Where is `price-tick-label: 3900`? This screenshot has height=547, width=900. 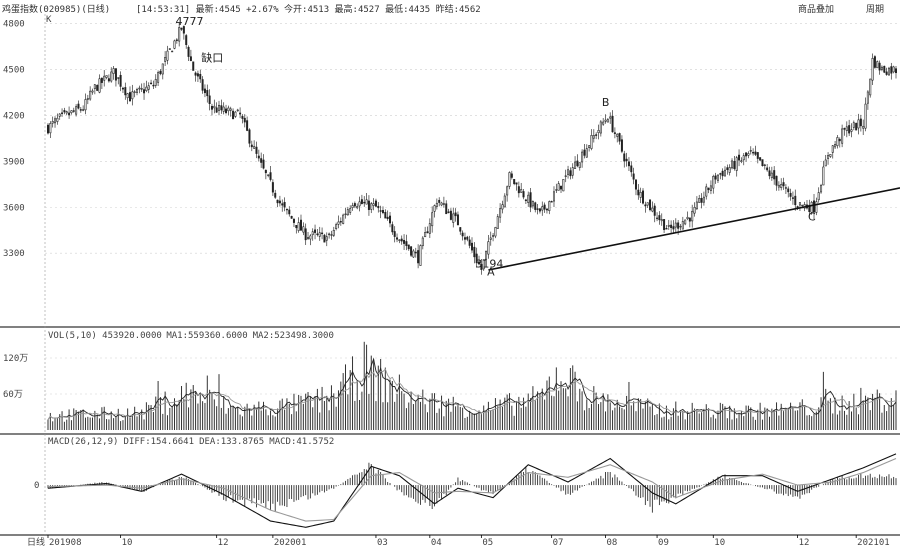
price-tick-label: 3900 is located at coordinates (14, 162).